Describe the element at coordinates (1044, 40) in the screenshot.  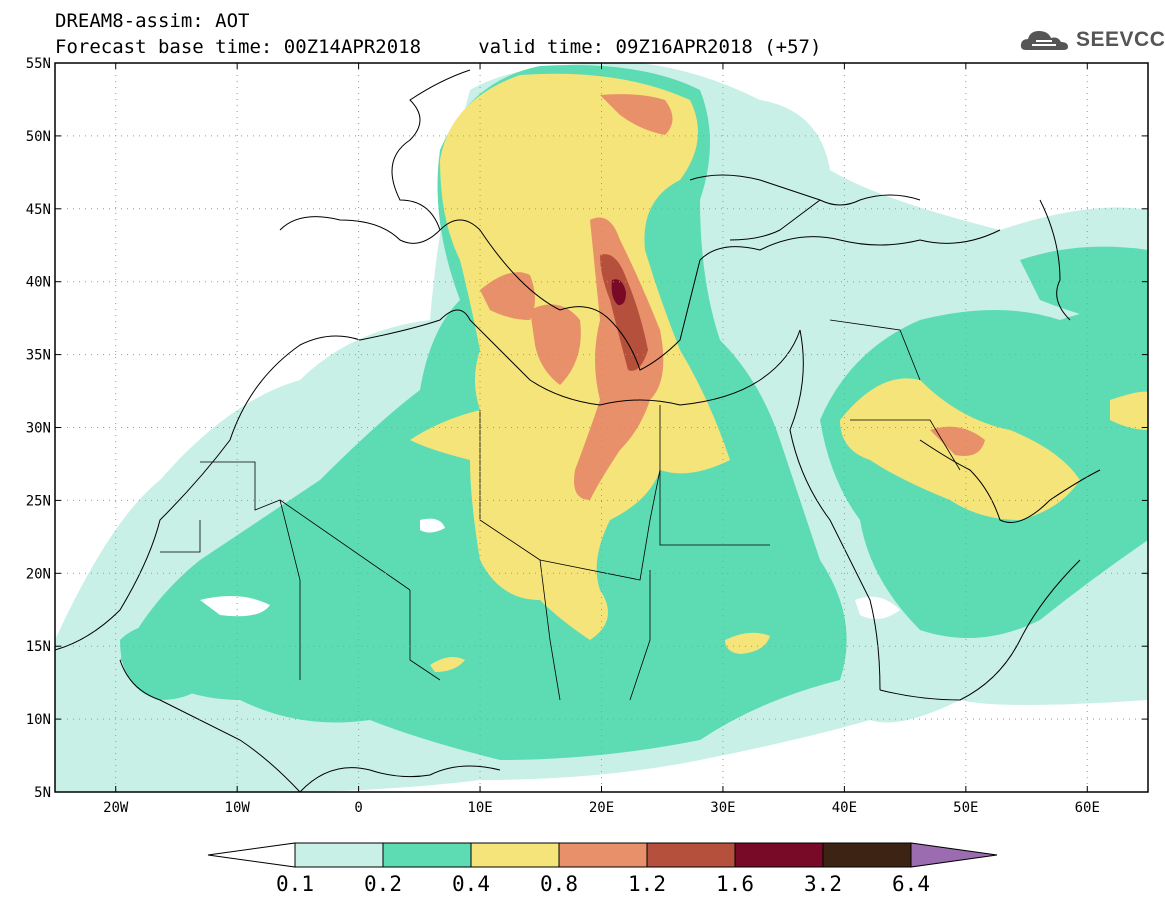
I see `cloud-icon` at that location.